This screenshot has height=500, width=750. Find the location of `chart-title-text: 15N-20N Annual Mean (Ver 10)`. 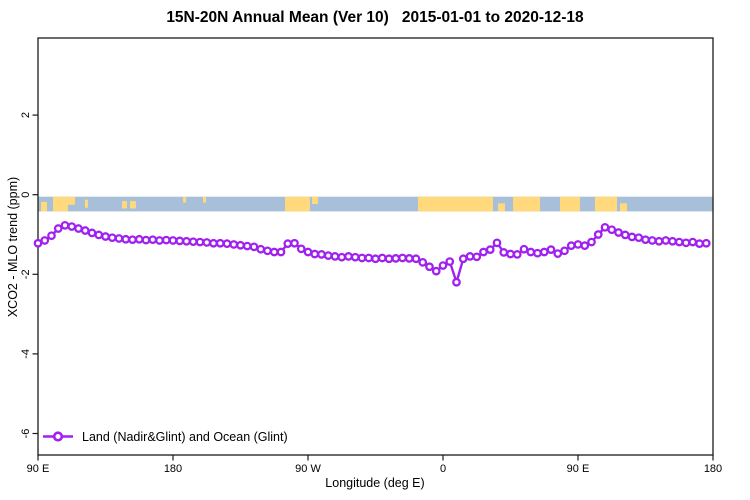

chart-title-text: 15N-20N Annual Mean (Ver 10) is located at coordinates (277, 17).